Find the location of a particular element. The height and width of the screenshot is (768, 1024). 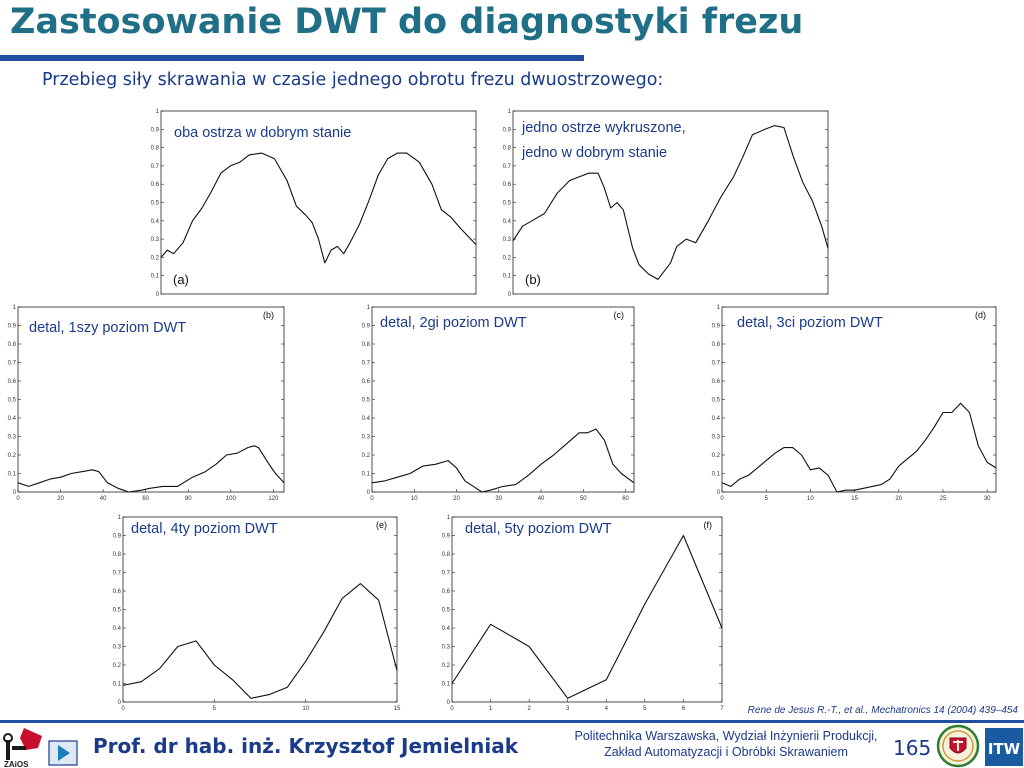

plot-label-line: detal, 1szy poziom DWT is located at coordinates (108, 328).